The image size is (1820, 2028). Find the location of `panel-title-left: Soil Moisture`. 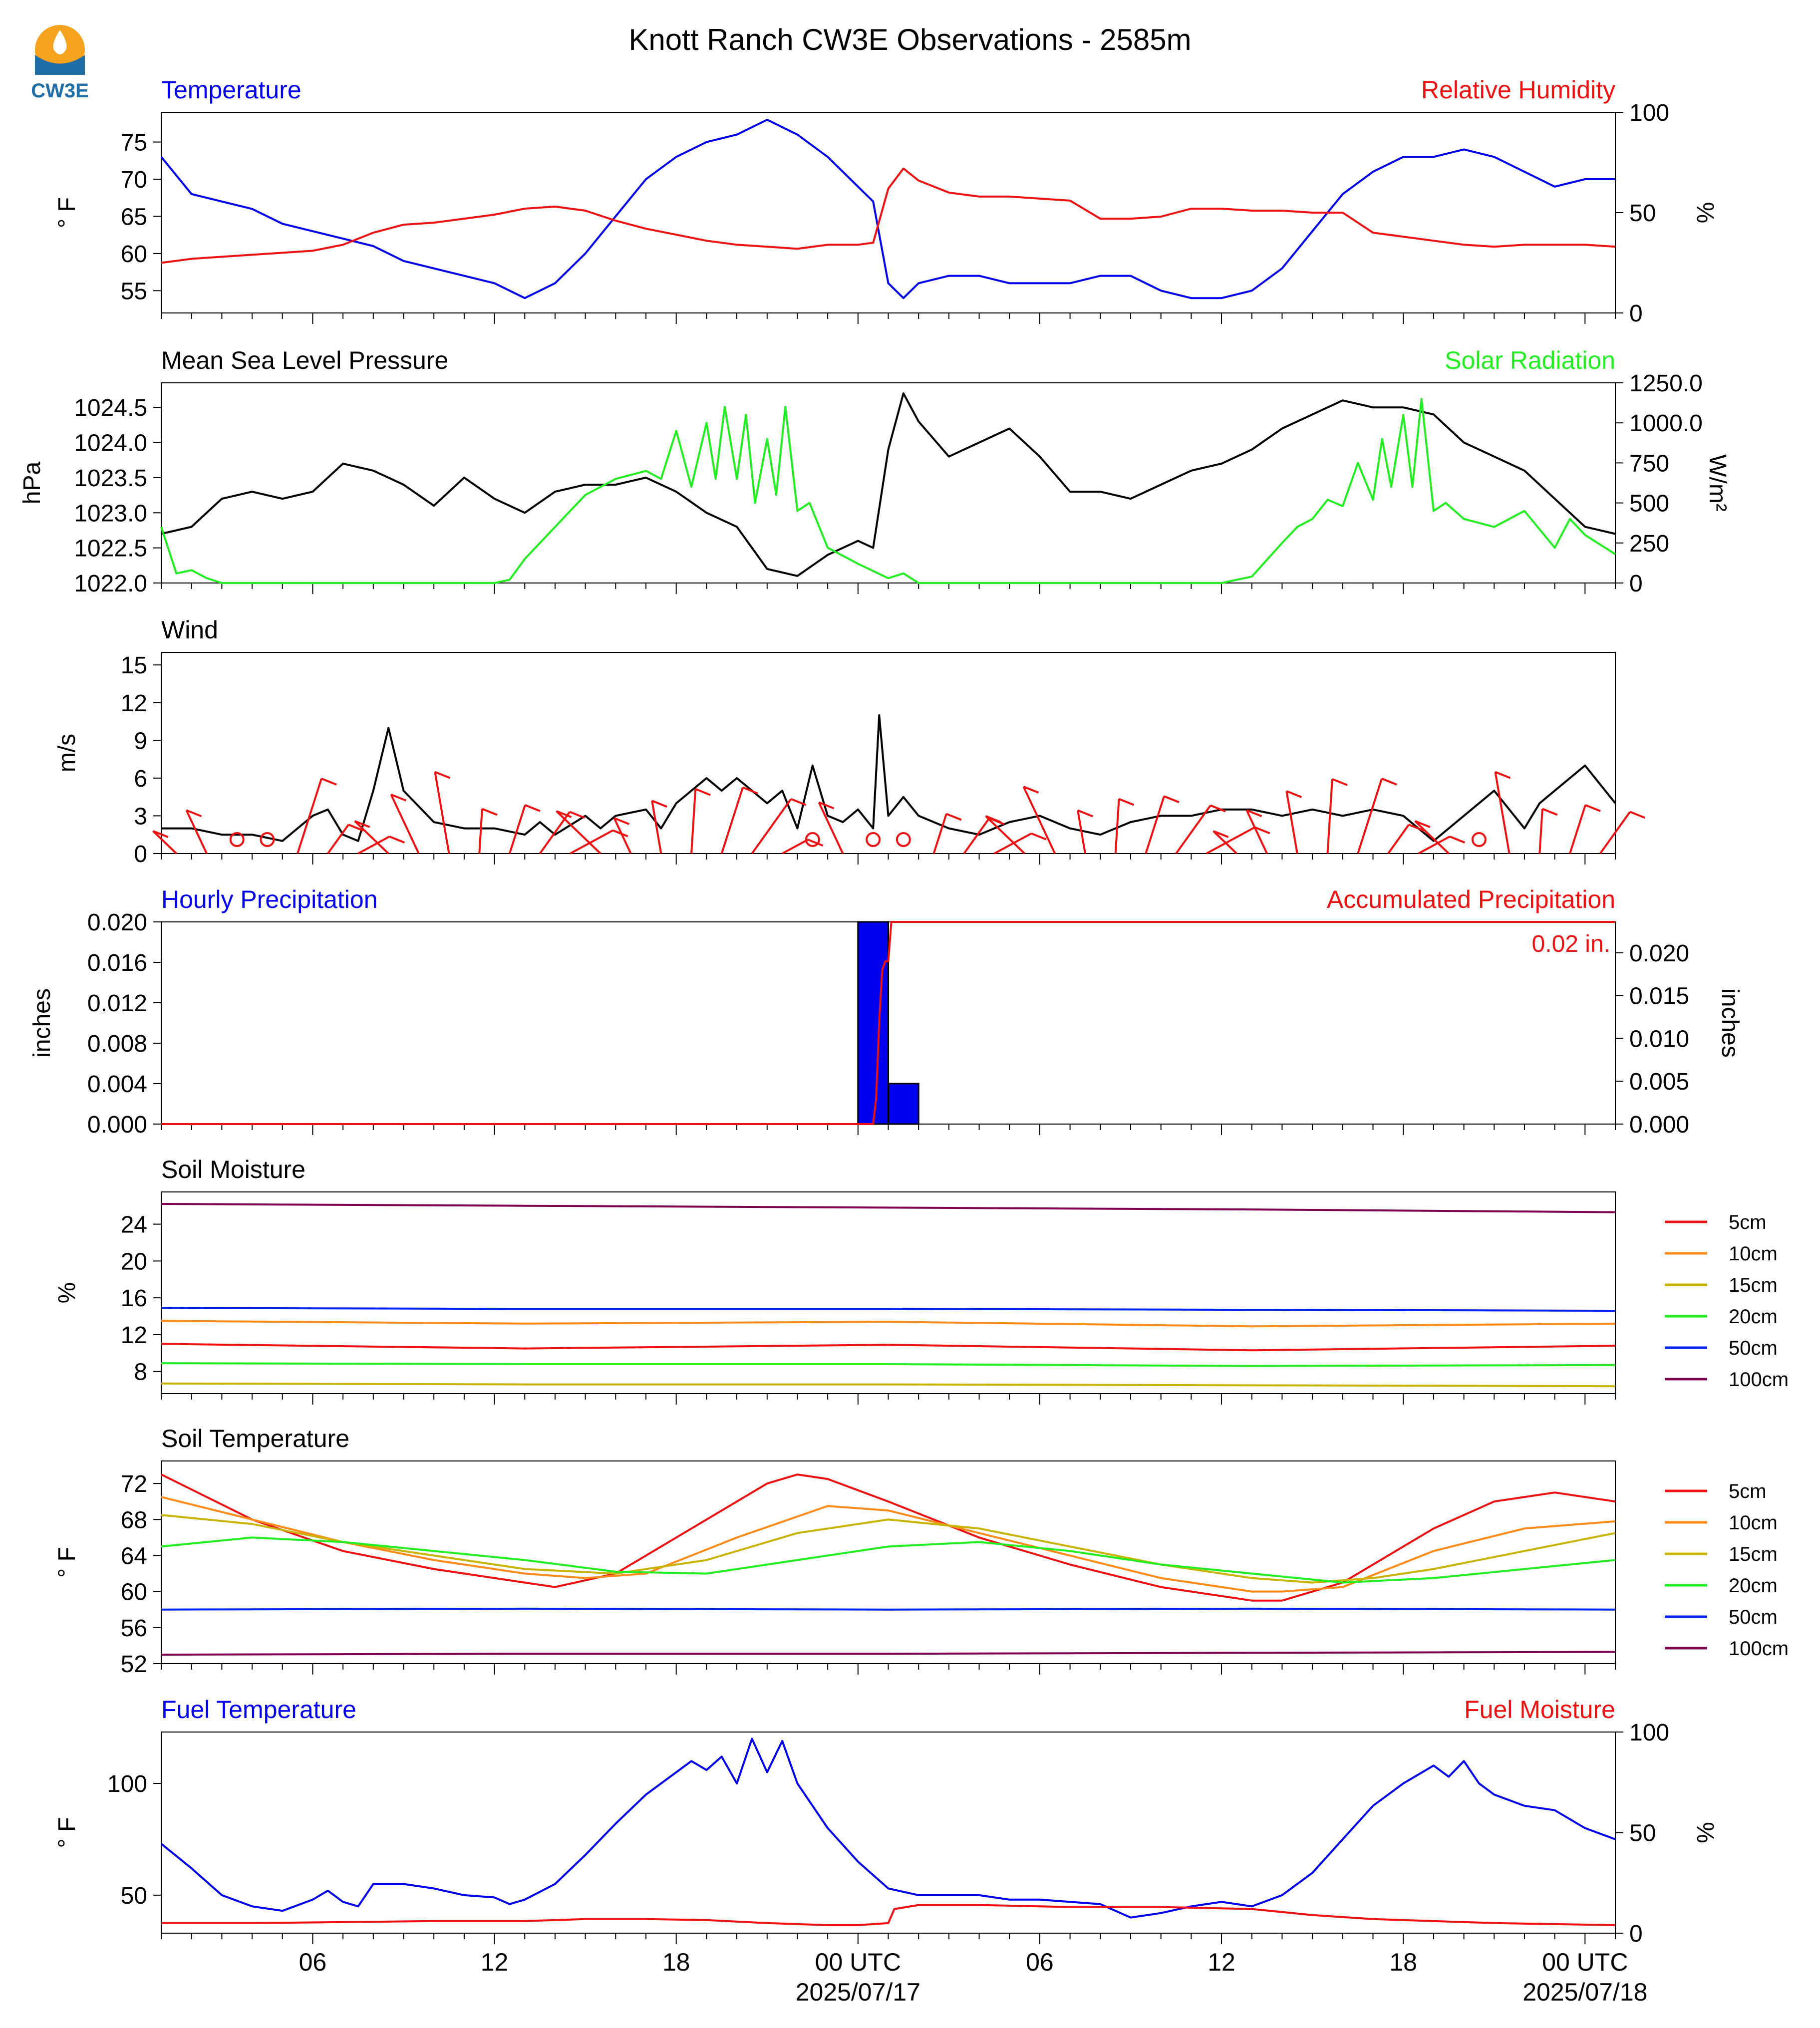

panel-title-left: Soil Moisture is located at coordinates (233, 1169).